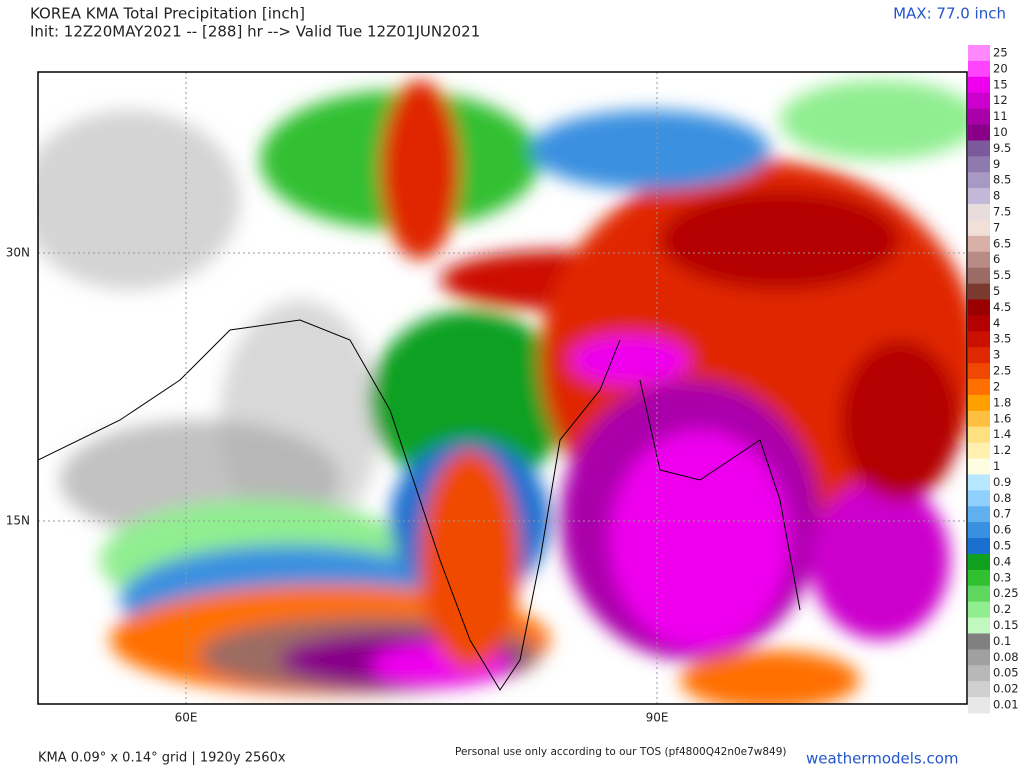  Describe the element at coordinates (996, 466) in the screenshot. I see `legend-label: 1` at that location.